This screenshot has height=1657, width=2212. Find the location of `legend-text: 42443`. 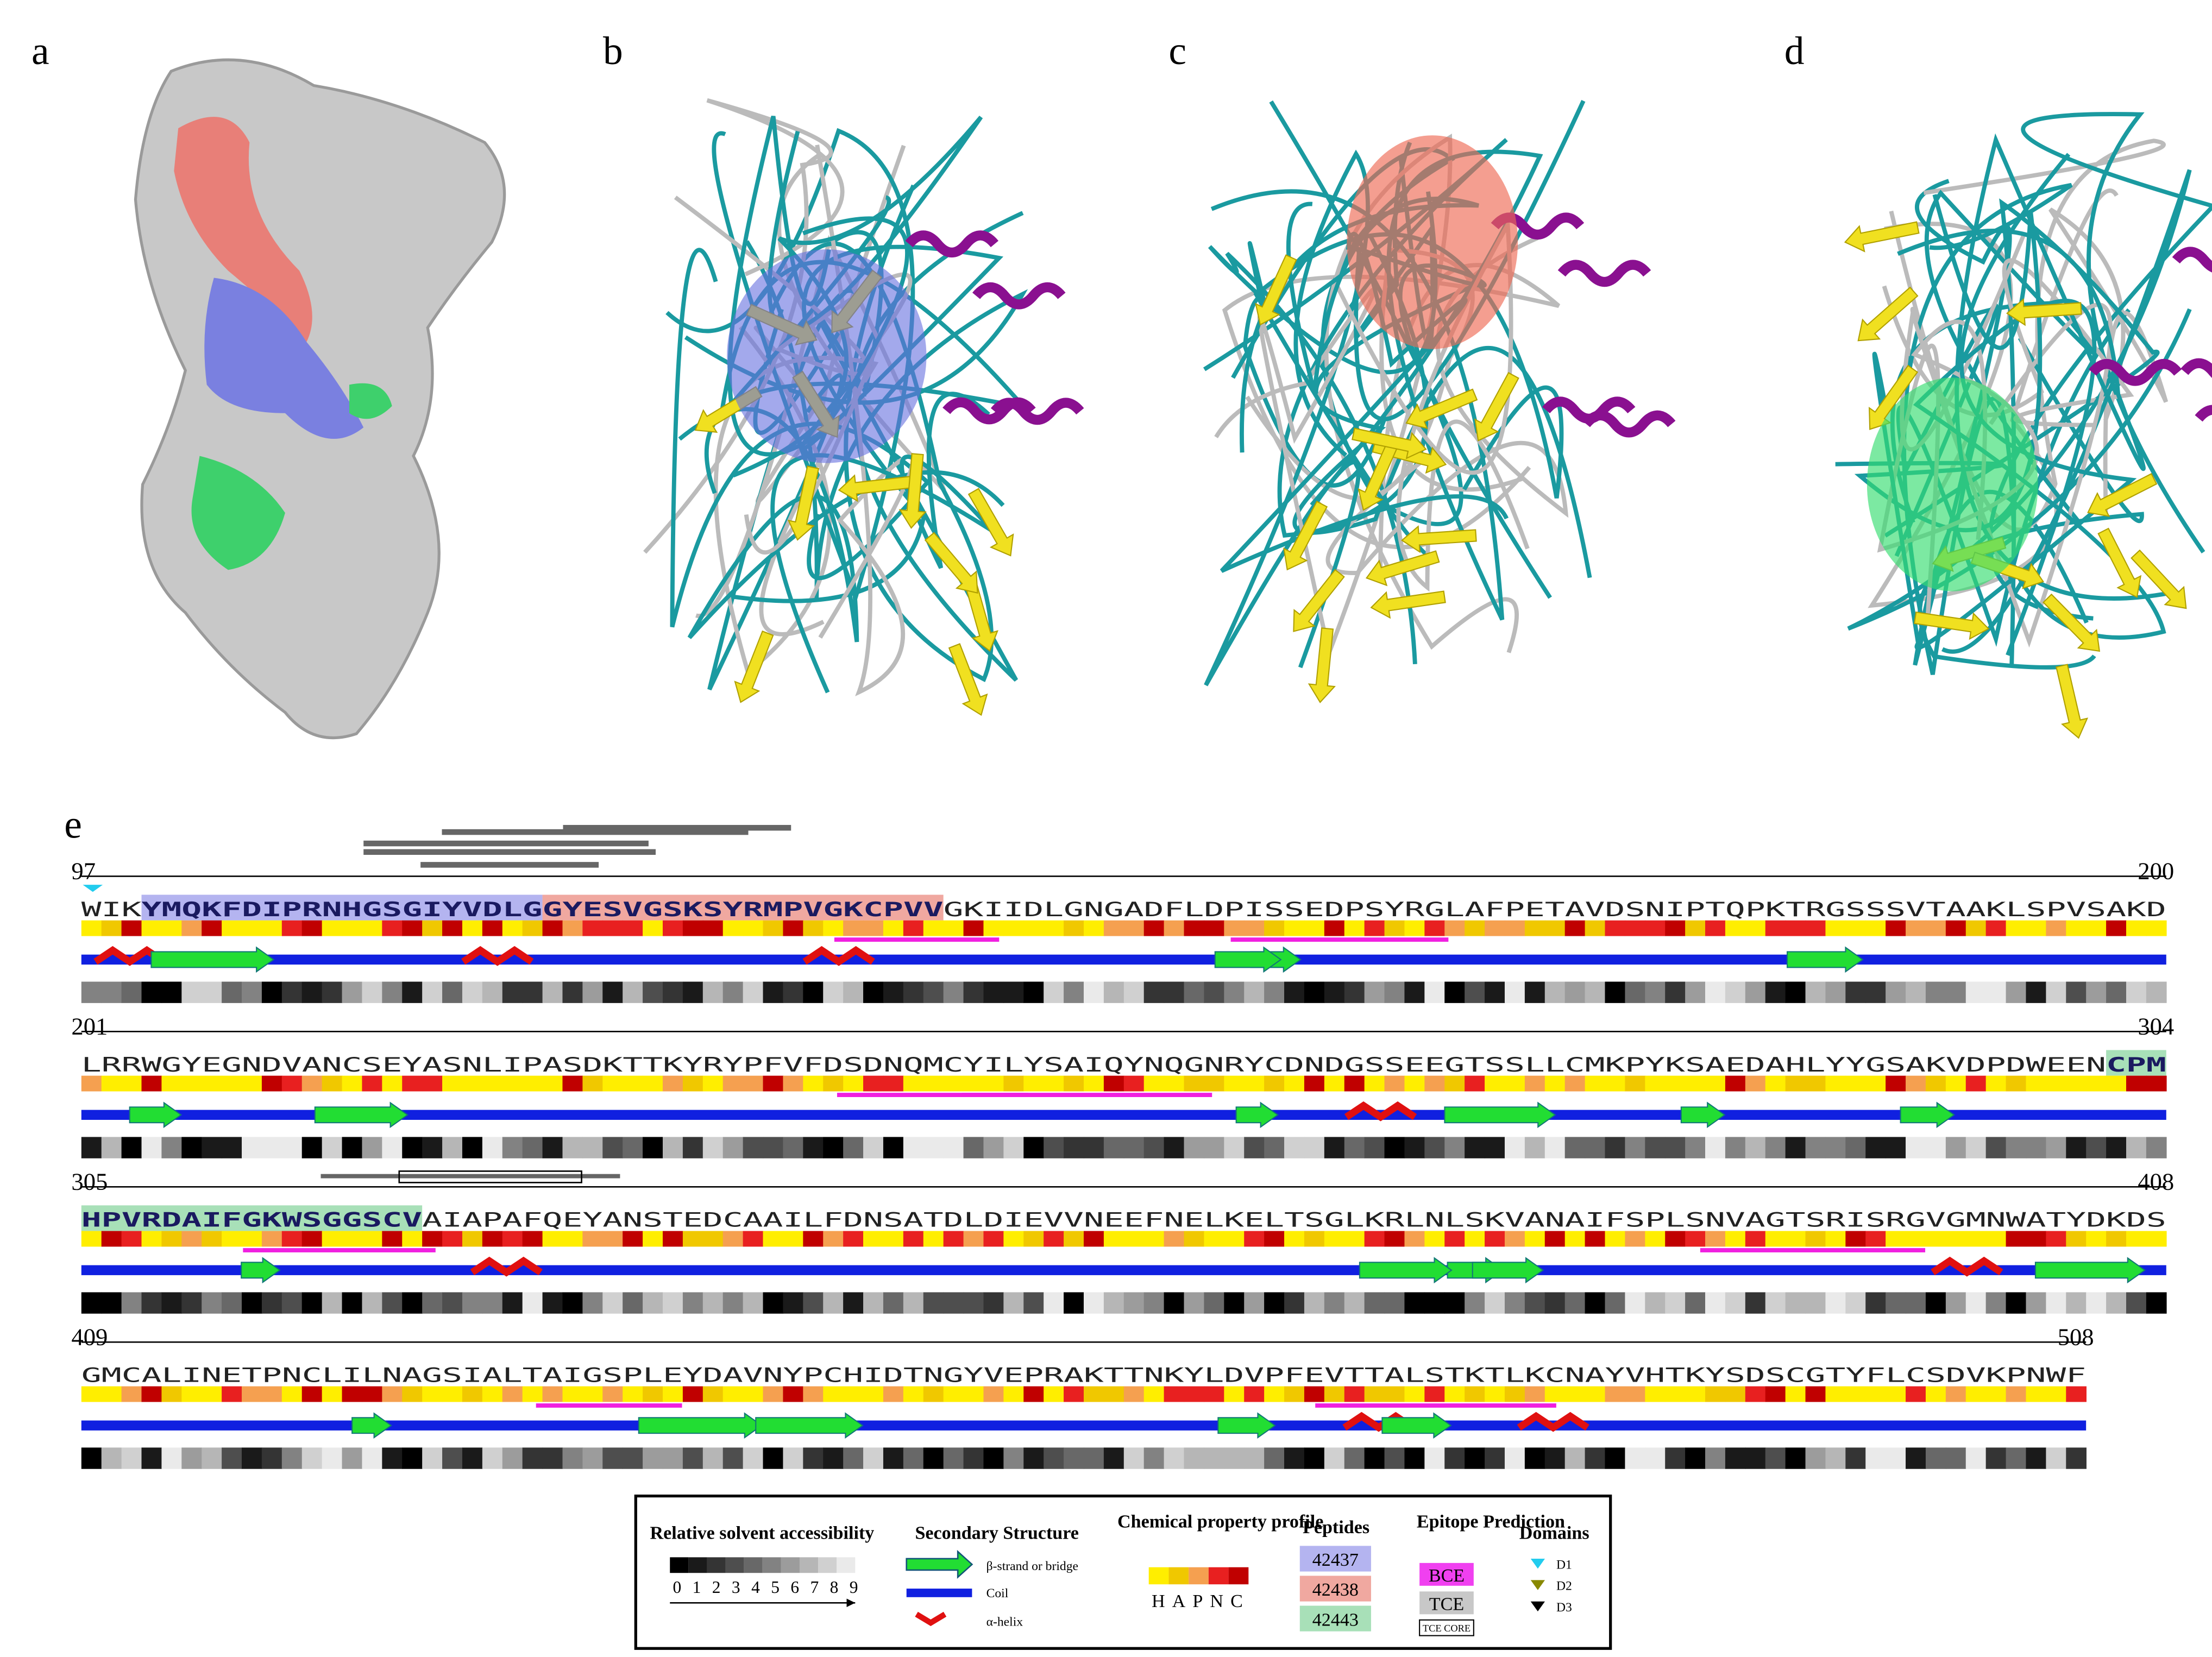

legend-text: 42443 is located at coordinates (1335, 1620).